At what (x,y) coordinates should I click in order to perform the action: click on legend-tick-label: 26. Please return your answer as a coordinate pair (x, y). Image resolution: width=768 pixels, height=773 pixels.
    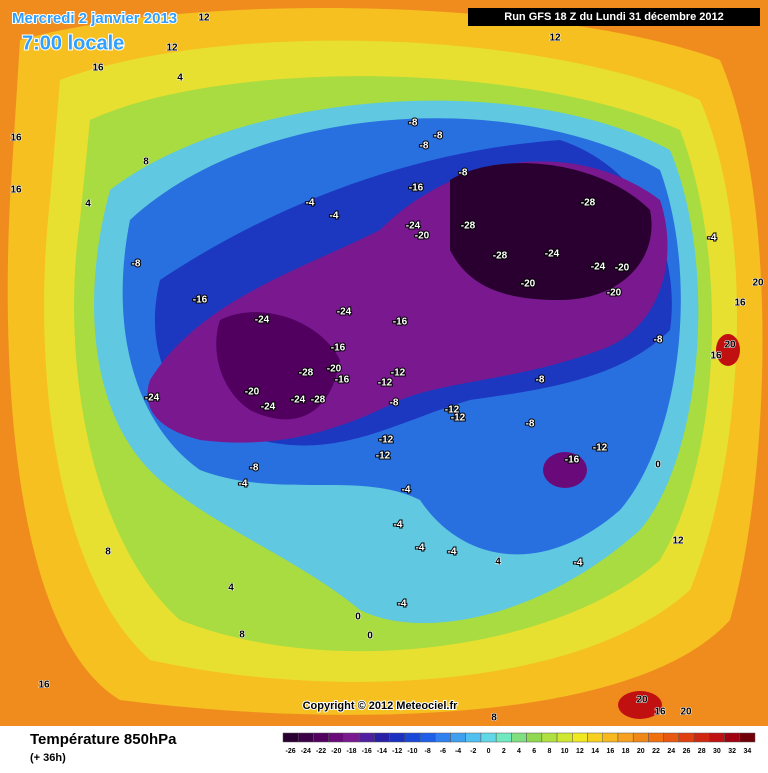
    Looking at the image, I should click on (687, 751).